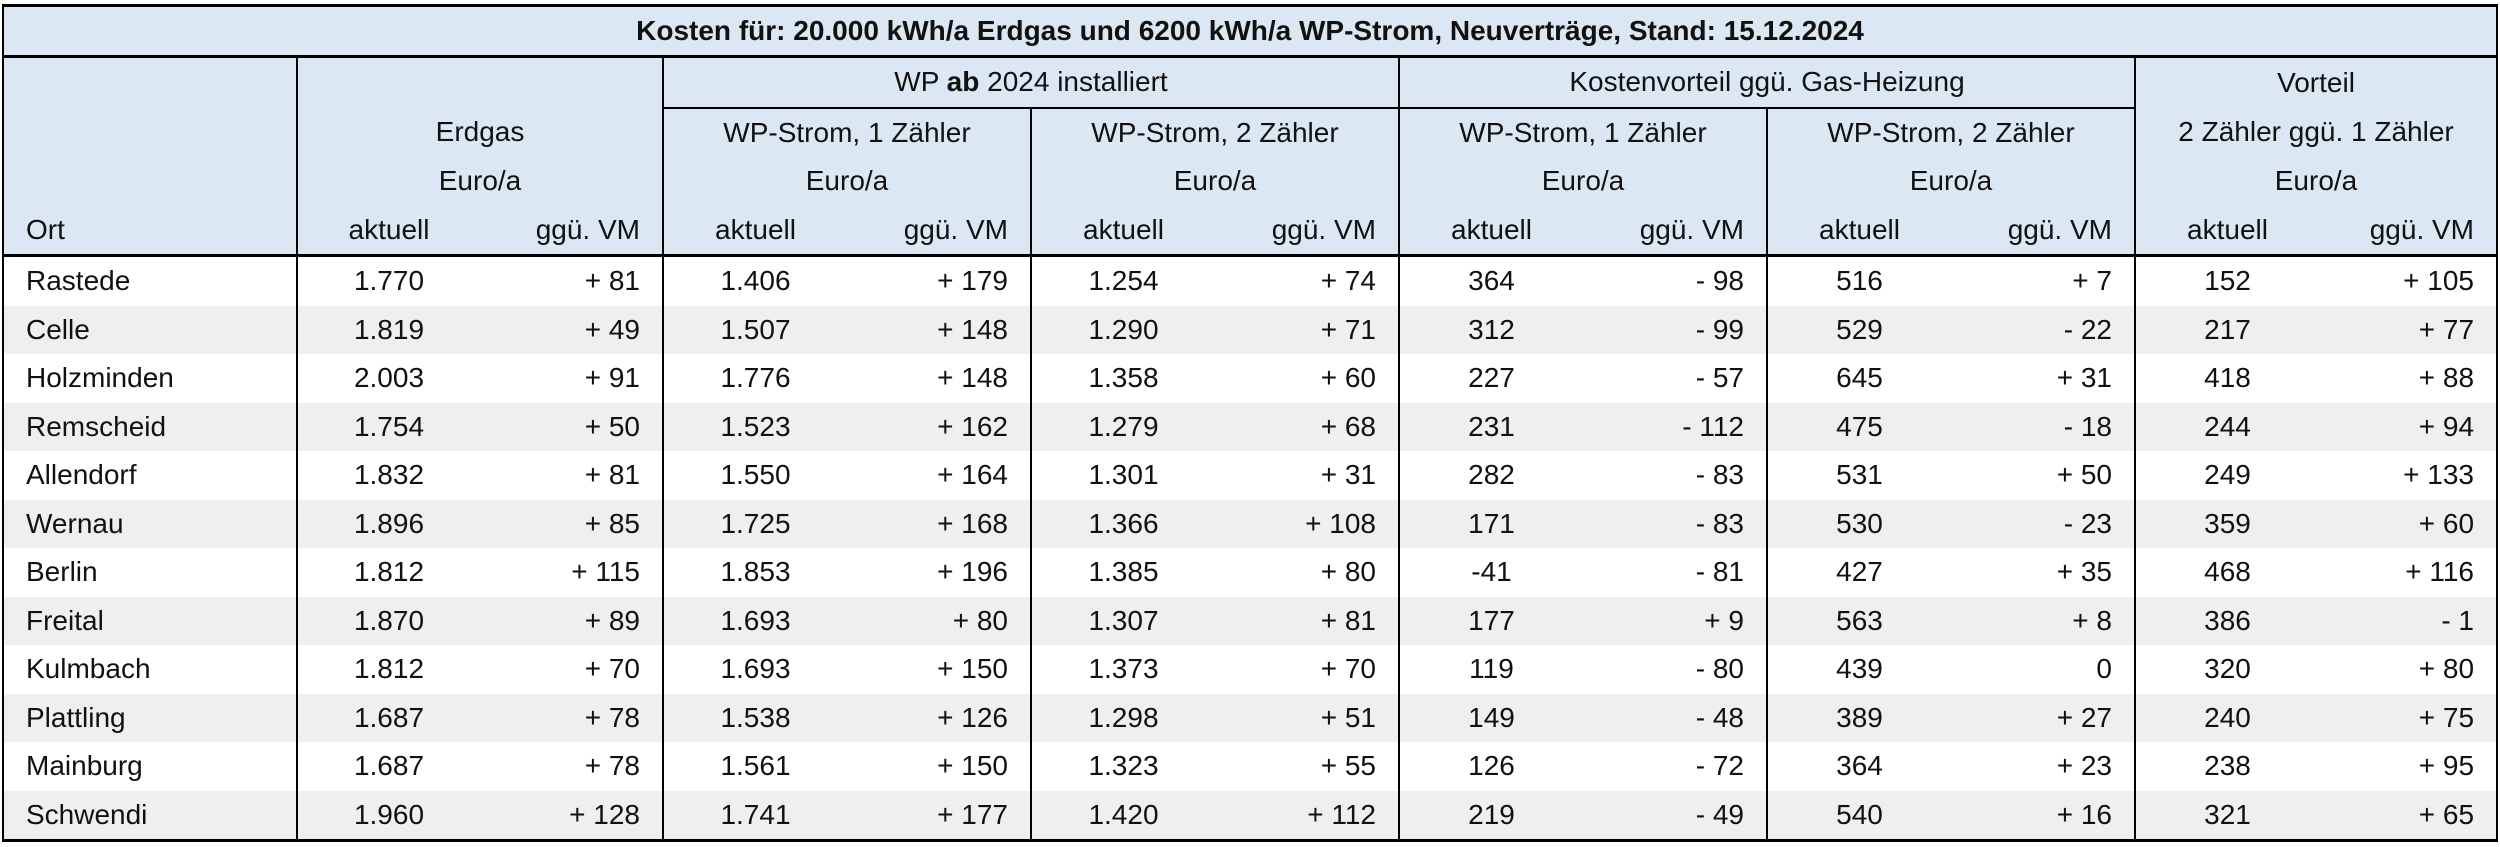 The width and height of the screenshot is (2500, 847). What do you see at coordinates (149, 280) in the screenshot?
I see `cell-ort: Rastede` at bounding box center [149, 280].